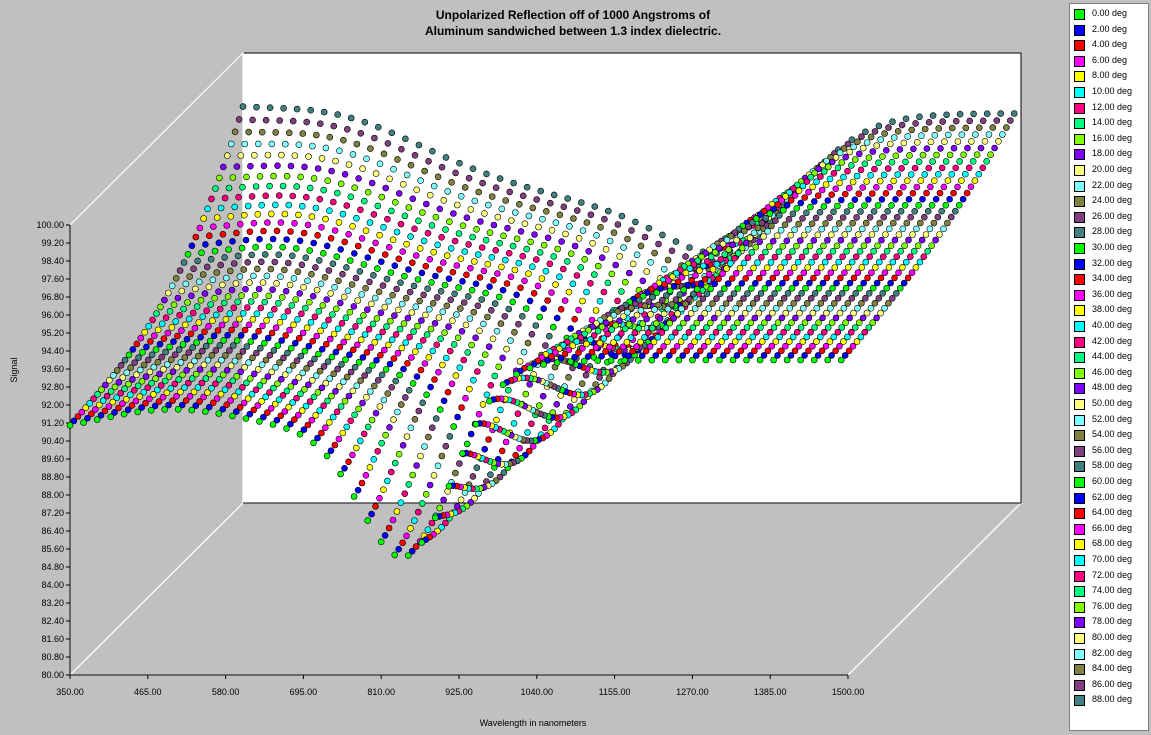  I want to click on legend-swatch, so click(1079, 155).